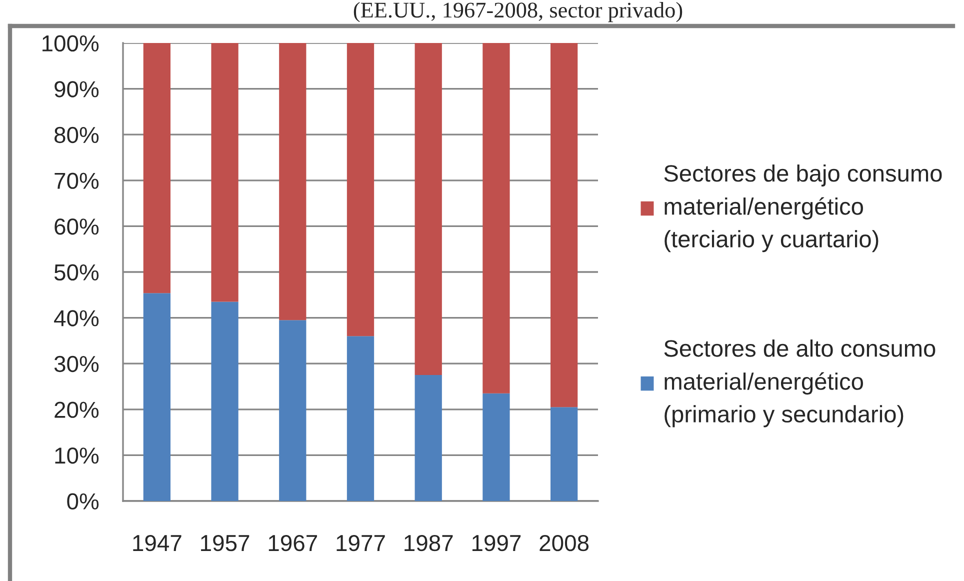  I want to click on x-tick-label: 1987, so click(428, 543).